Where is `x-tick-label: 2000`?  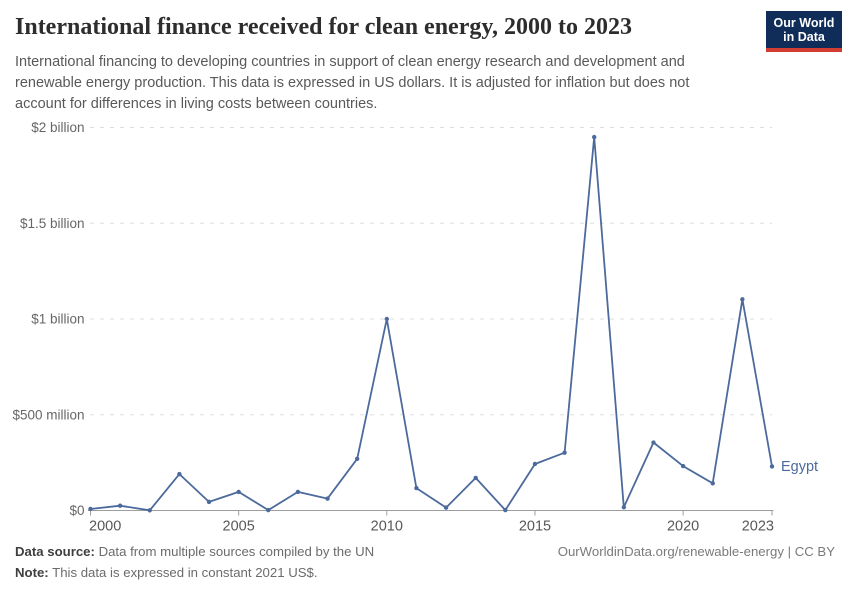
x-tick-label: 2000 is located at coordinates (105, 527).